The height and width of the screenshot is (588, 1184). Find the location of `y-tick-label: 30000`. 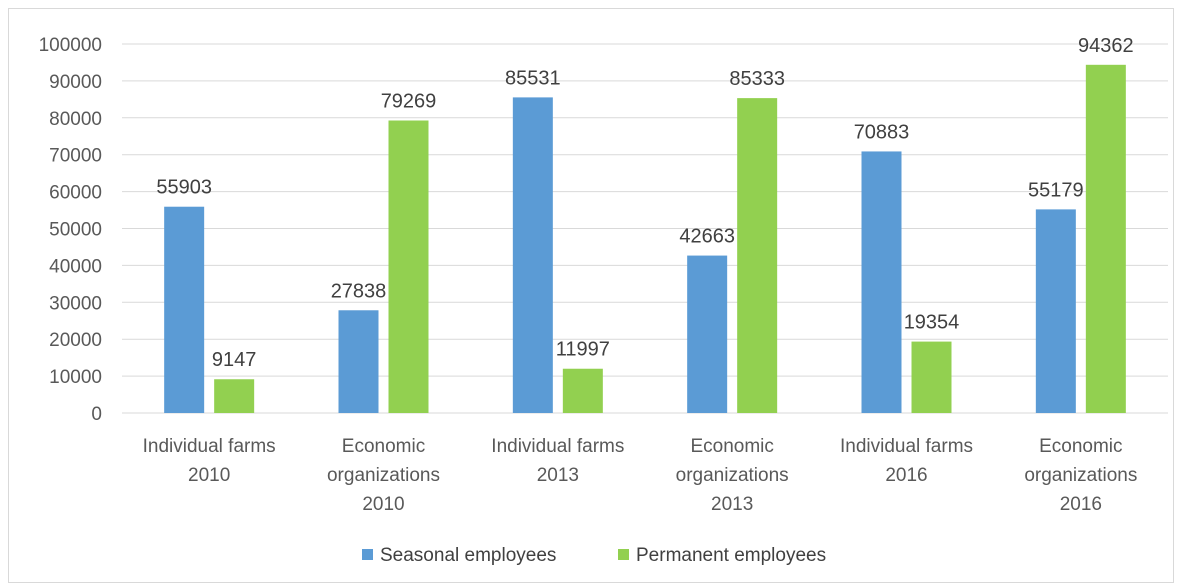

y-tick-label: 30000 is located at coordinates (75, 303).